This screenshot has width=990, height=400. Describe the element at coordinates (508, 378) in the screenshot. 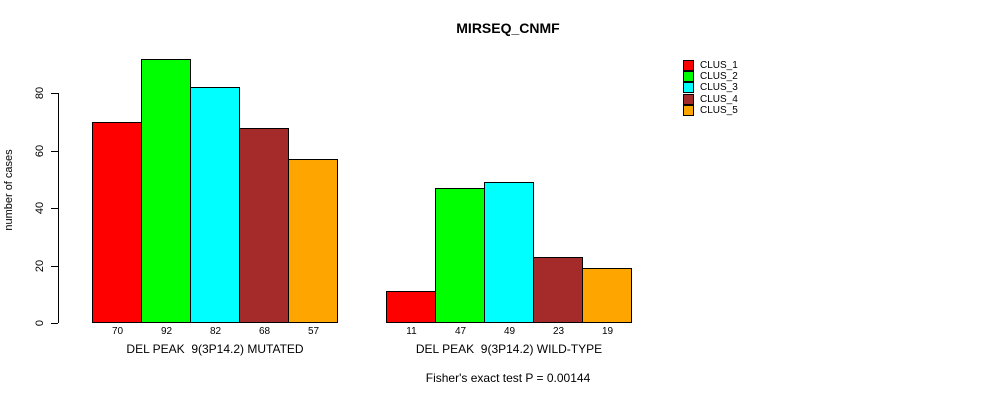

I see `fisher-test-caption: Fisher's exact test P = 0.00144` at that location.